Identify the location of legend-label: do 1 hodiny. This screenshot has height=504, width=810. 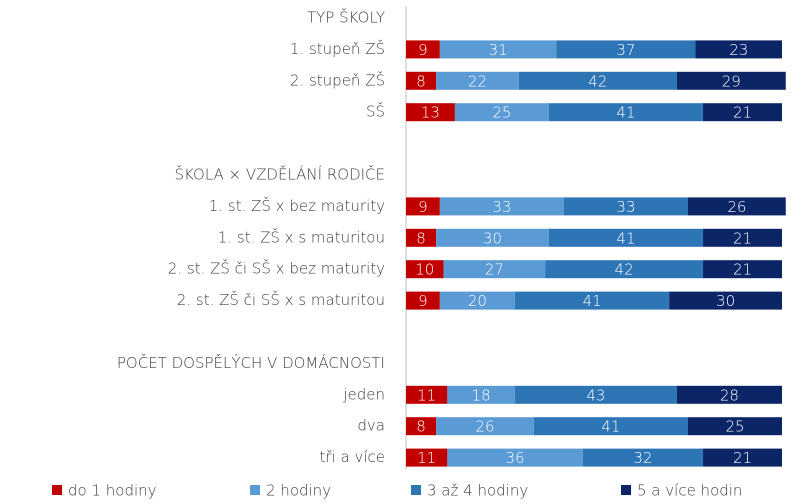
(112, 491).